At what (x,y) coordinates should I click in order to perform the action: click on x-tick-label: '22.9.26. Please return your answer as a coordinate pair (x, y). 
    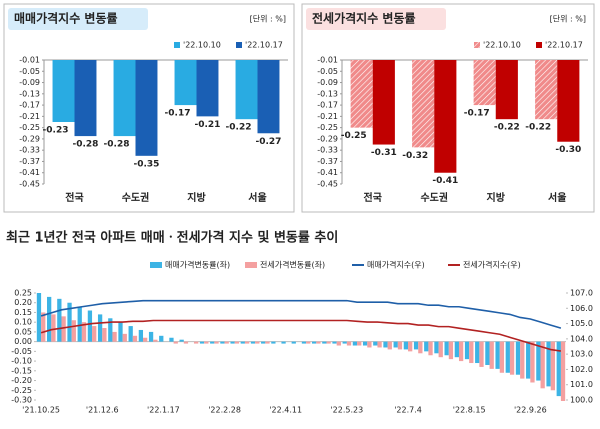
    Looking at the image, I should click on (530, 410).